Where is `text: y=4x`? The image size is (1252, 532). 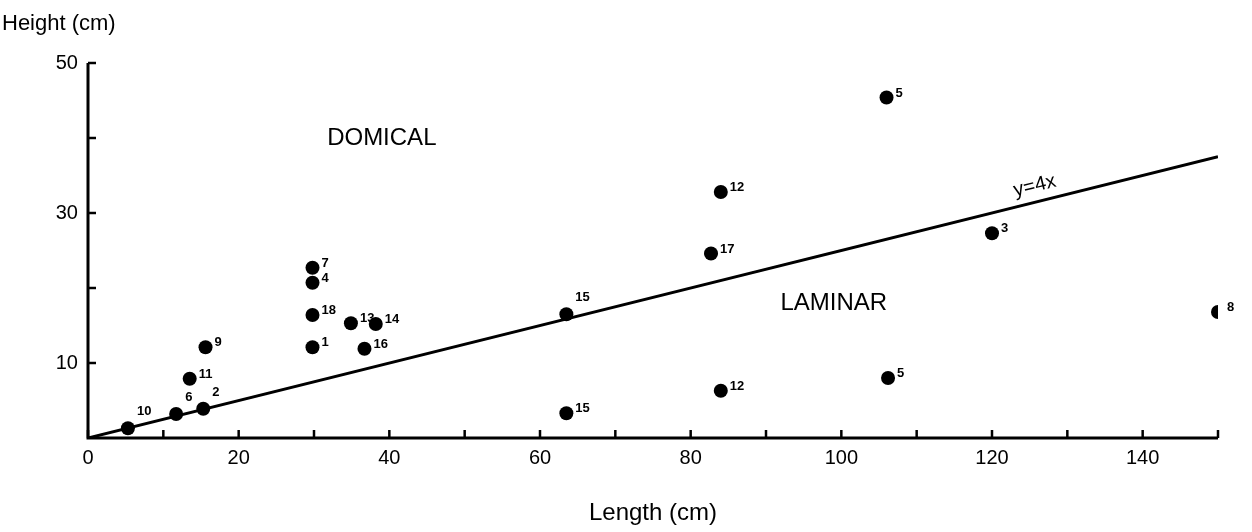
text: y=4x is located at coordinates (1034, 184).